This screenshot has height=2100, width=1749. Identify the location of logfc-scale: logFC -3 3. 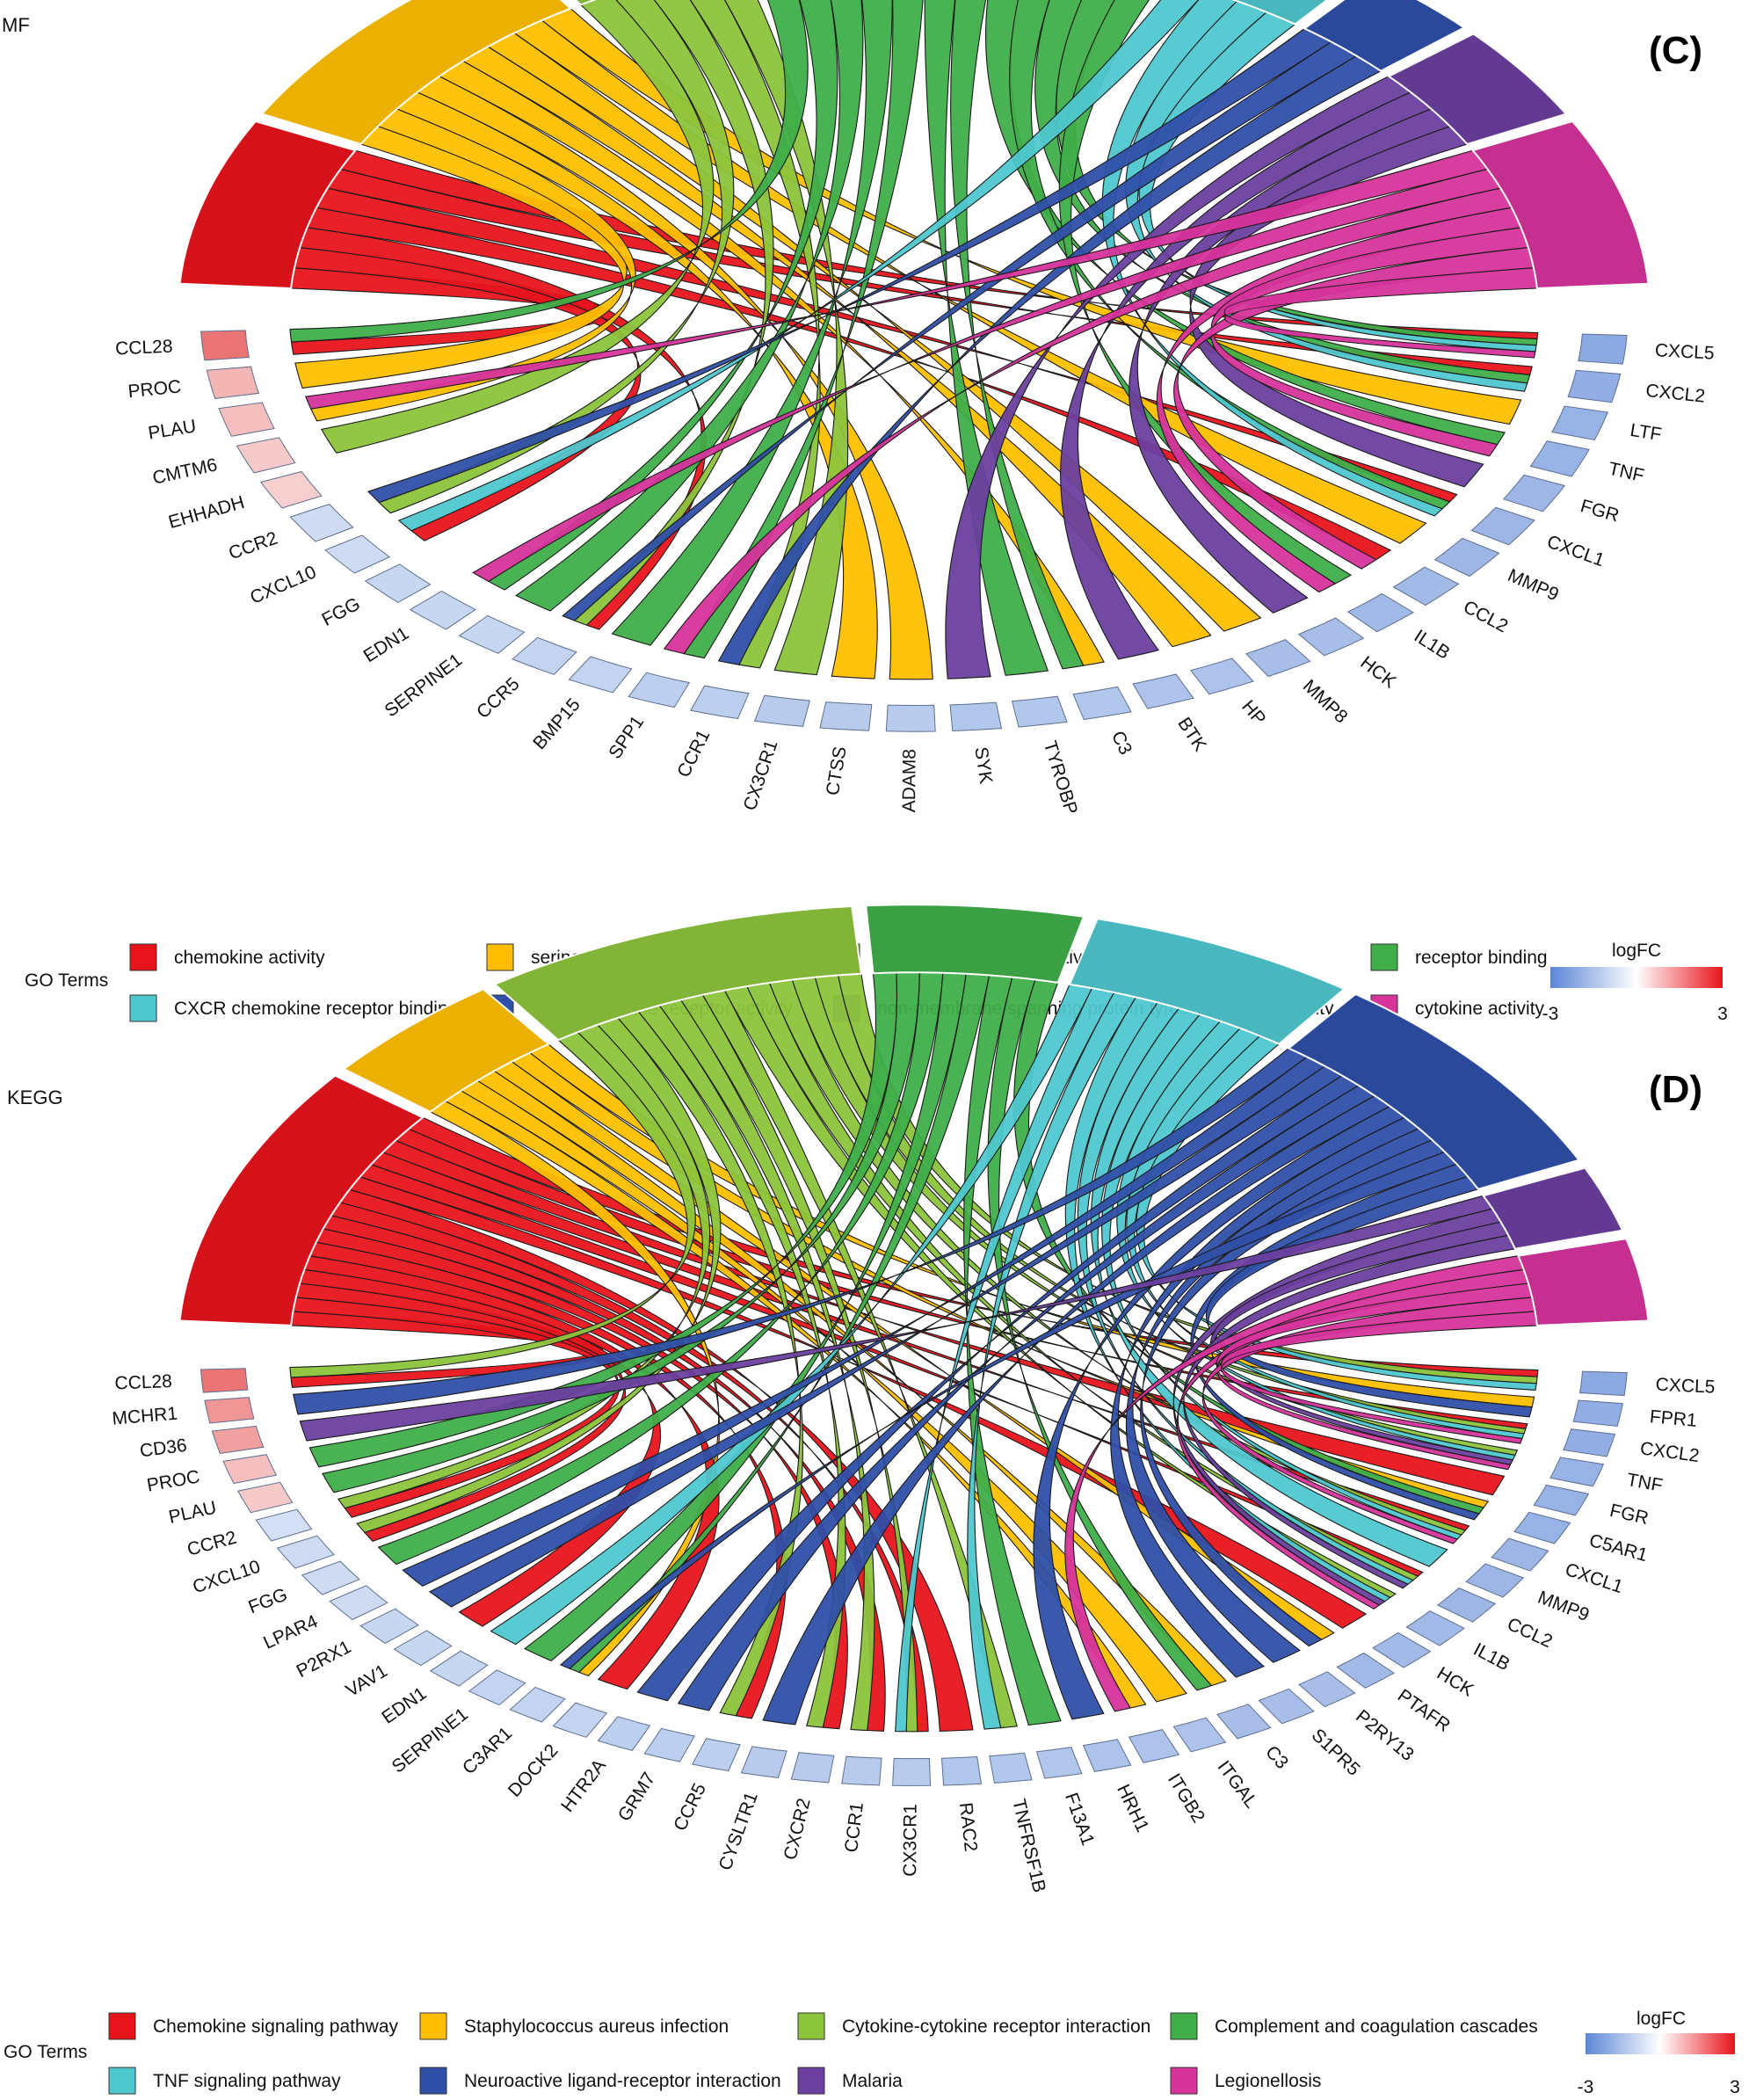
(1635, 982).